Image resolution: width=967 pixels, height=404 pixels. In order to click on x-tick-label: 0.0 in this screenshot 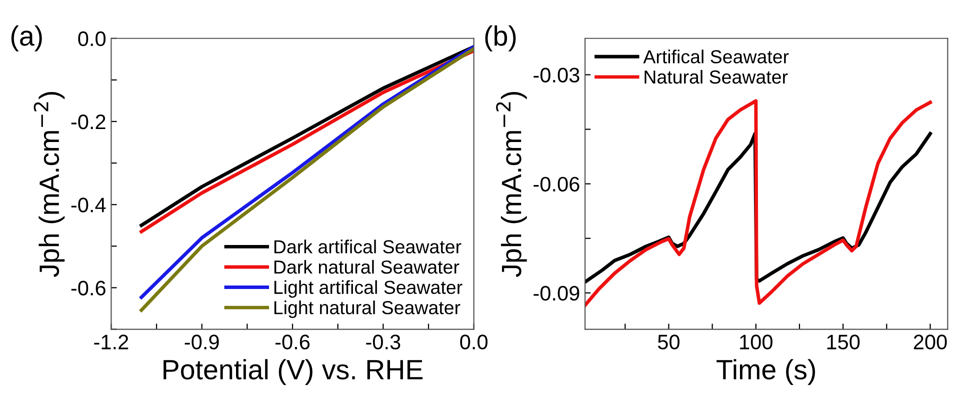, I will do `click(474, 342)`.